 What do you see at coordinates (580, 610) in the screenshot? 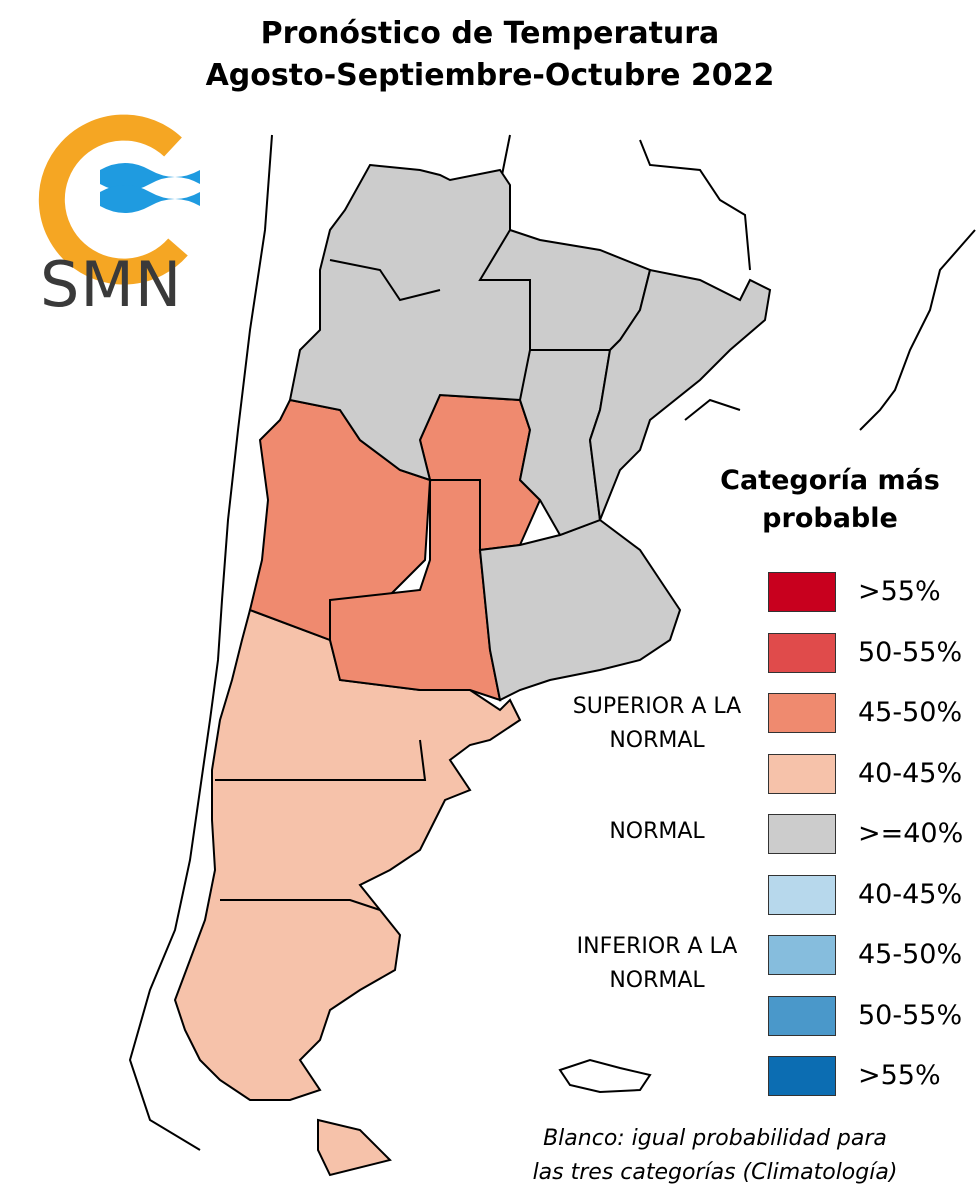
I see `region-buenos-aires` at bounding box center [580, 610].